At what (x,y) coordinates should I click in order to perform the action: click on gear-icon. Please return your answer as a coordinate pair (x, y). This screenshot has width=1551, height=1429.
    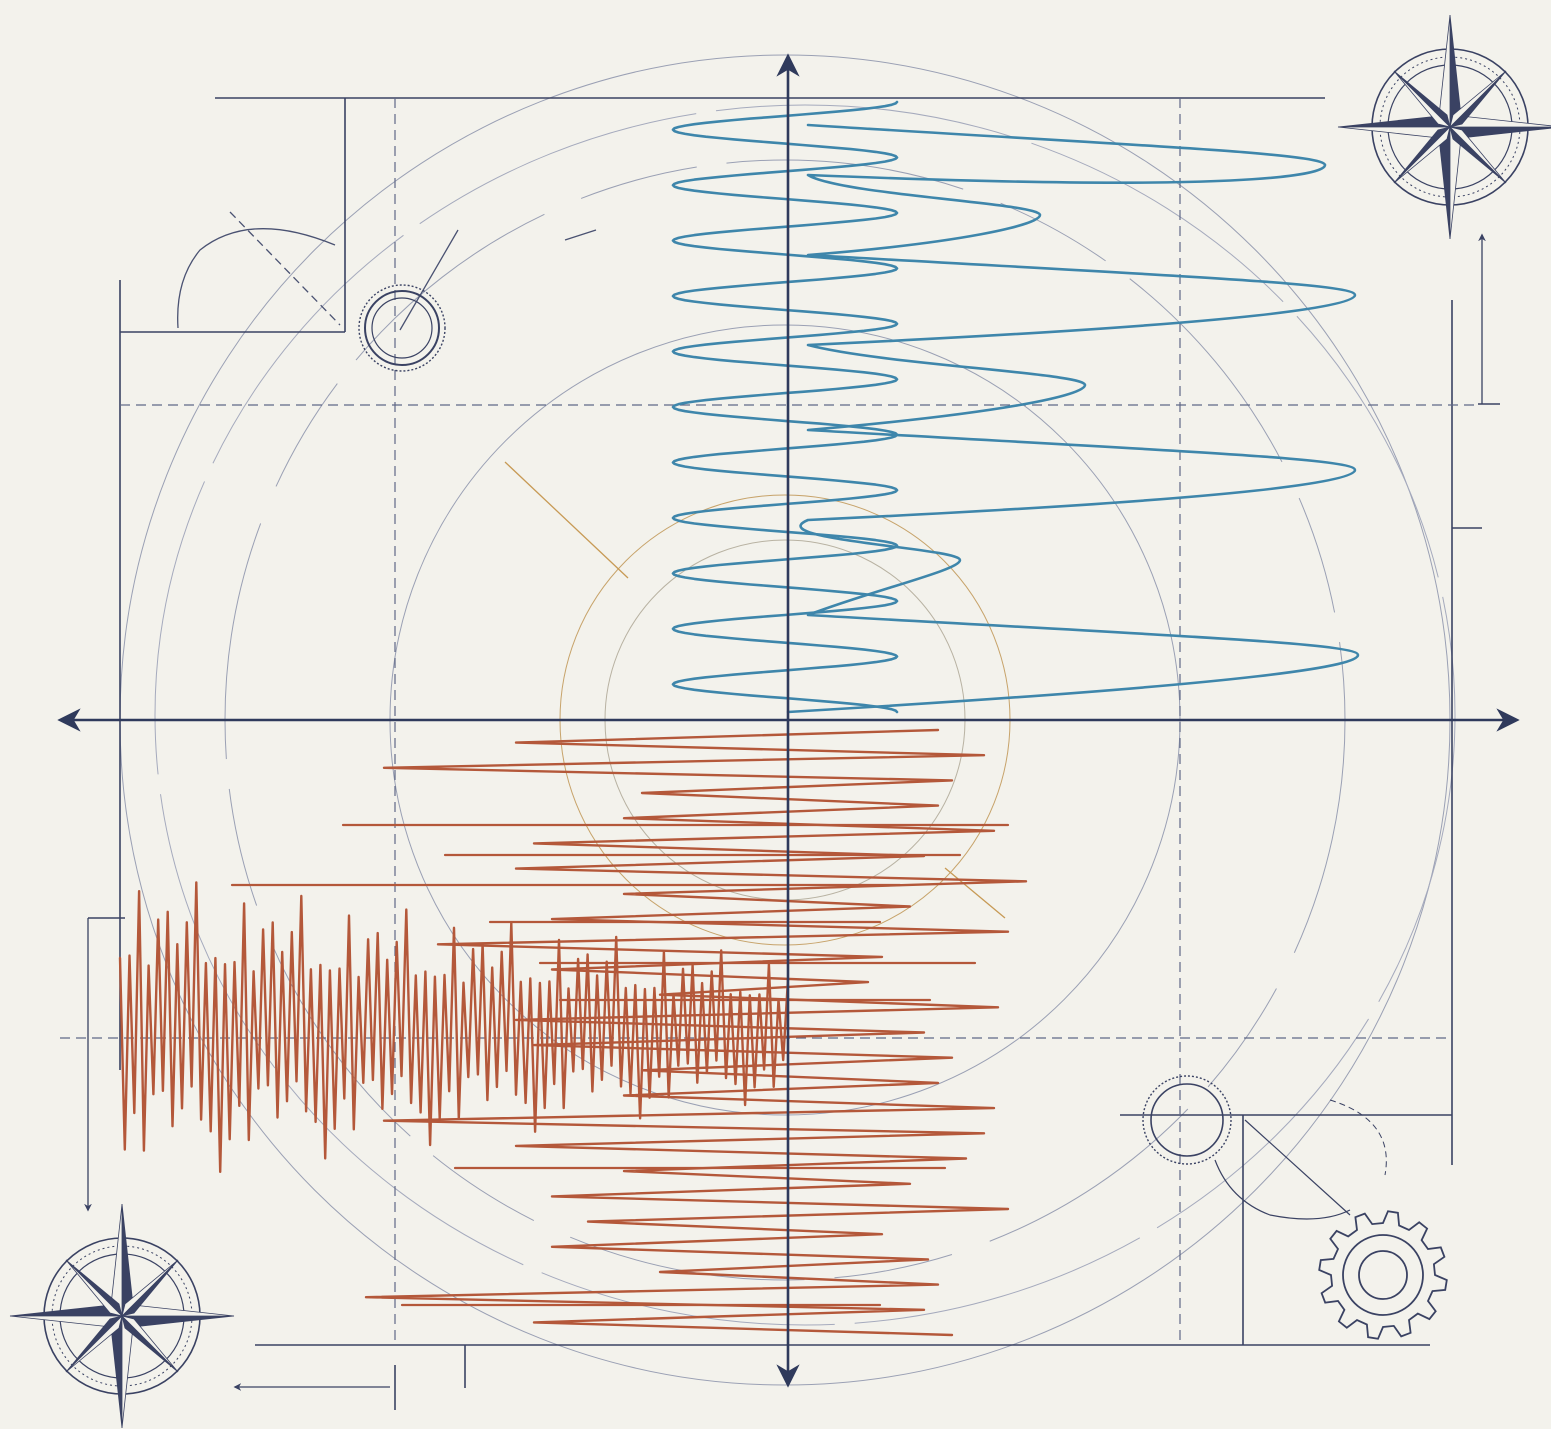
    Looking at the image, I should click on (1383, 1275).